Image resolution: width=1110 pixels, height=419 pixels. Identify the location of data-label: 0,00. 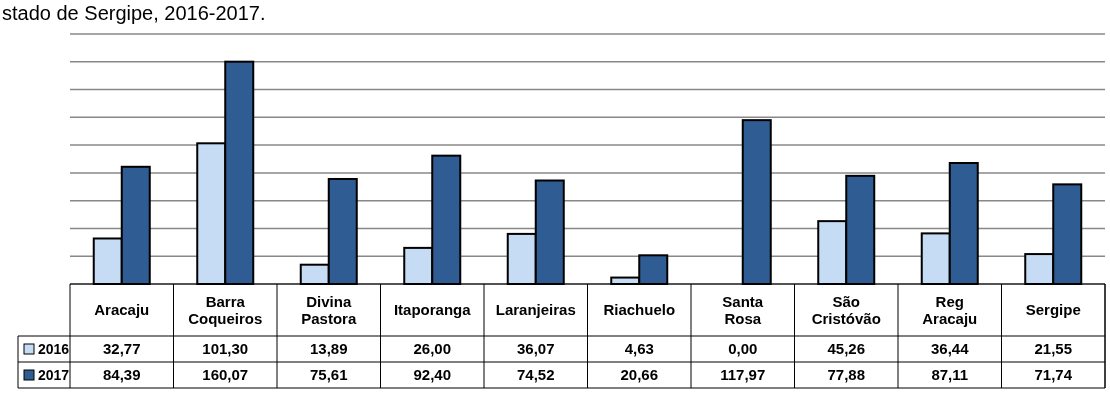
(743, 349).